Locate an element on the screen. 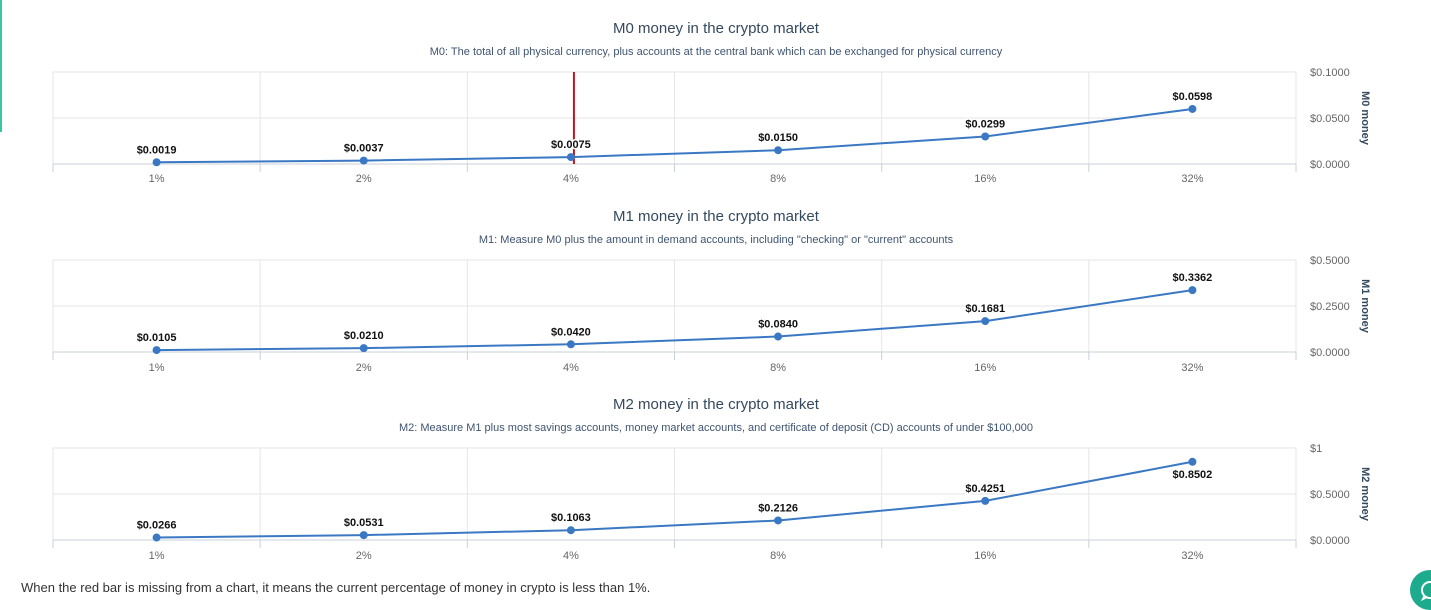  chat-button is located at coordinates (1420, 590).